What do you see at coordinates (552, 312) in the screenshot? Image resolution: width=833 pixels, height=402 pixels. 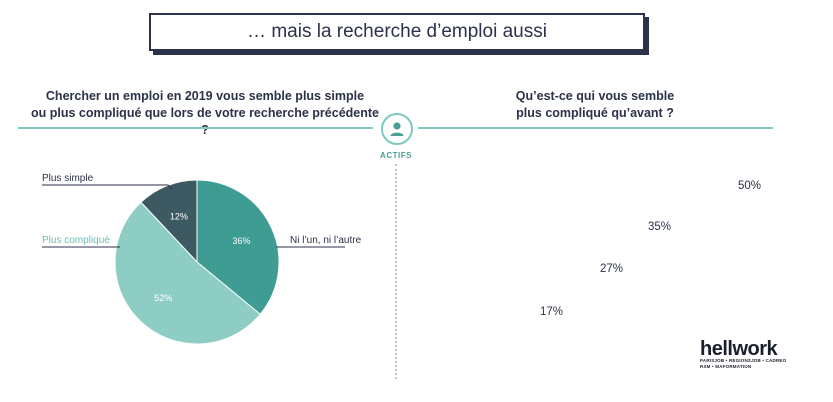 I see `bar-value-savoir-etre: 17%` at bounding box center [552, 312].